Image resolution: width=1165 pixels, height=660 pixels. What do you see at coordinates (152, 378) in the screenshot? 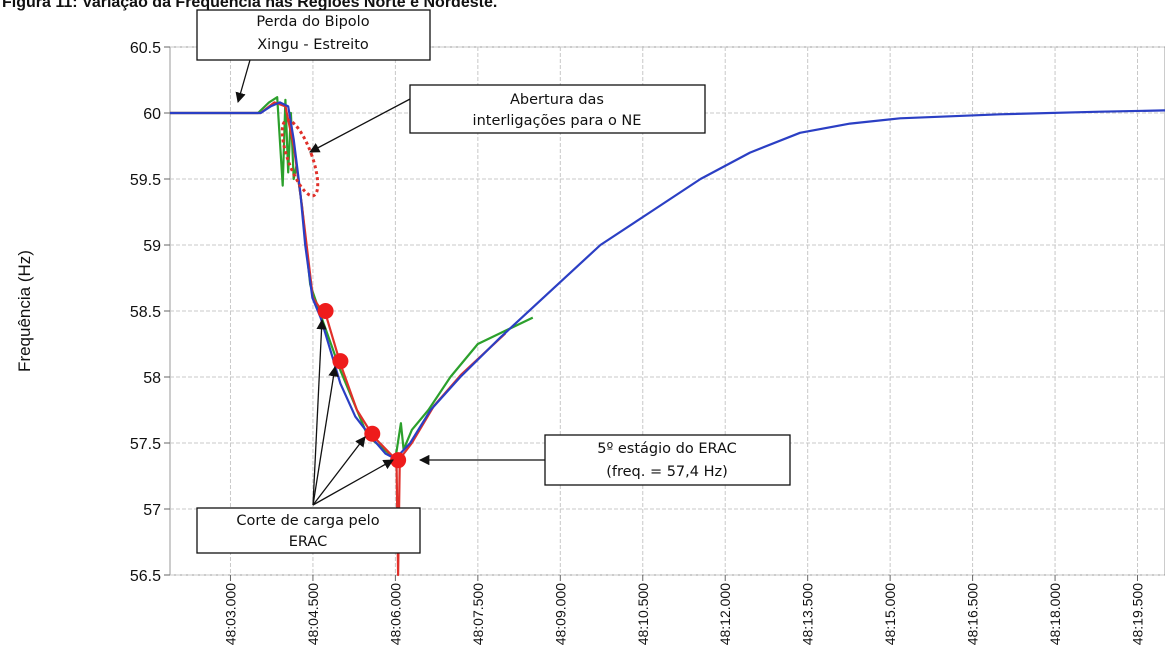
I see `y-tick-label: 58` at bounding box center [152, 378].